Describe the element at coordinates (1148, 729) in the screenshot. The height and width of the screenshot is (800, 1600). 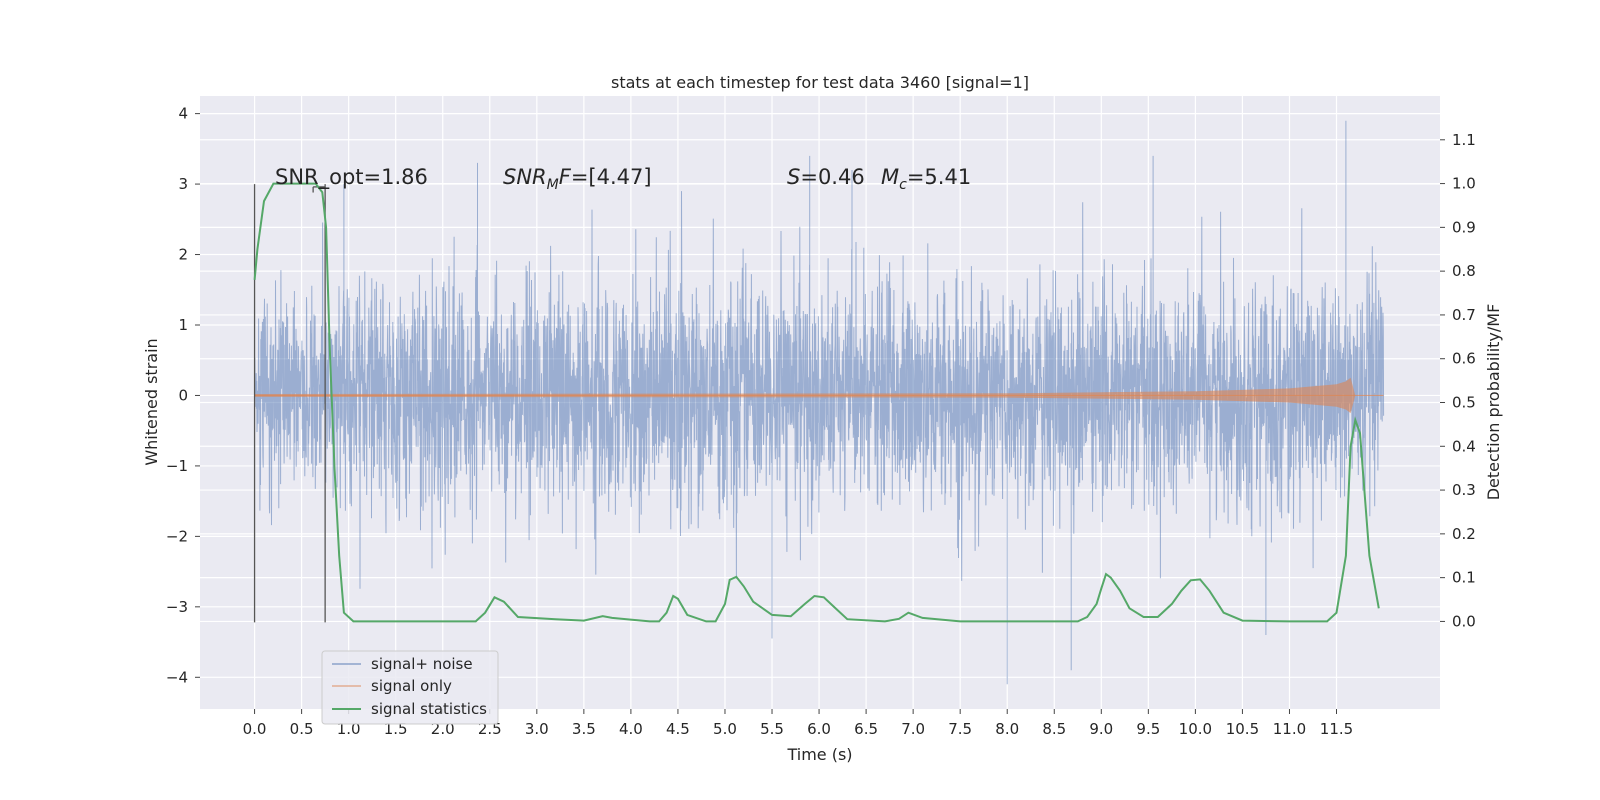
I see `x-tick-label: 9.5` at that location.